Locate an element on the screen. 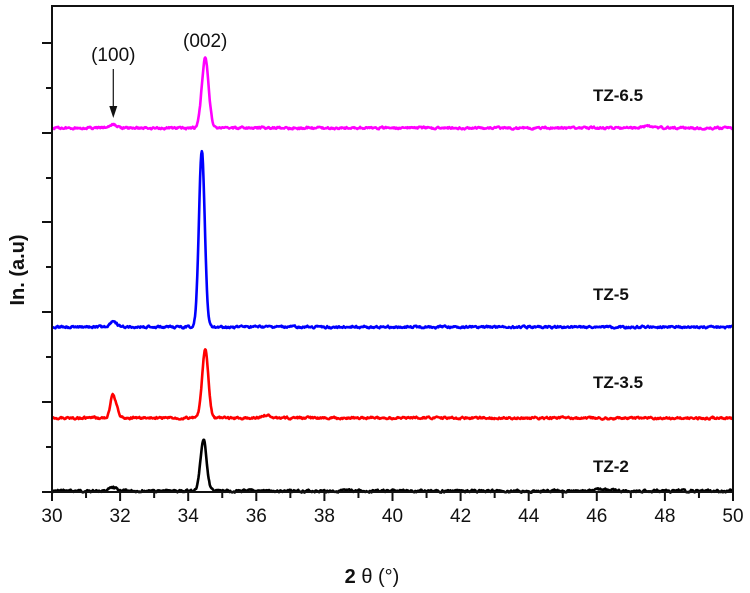 The height and width of the screenshot is (593, 750). peak-annotations: (100) (002) is located at coordinates (159, 74).